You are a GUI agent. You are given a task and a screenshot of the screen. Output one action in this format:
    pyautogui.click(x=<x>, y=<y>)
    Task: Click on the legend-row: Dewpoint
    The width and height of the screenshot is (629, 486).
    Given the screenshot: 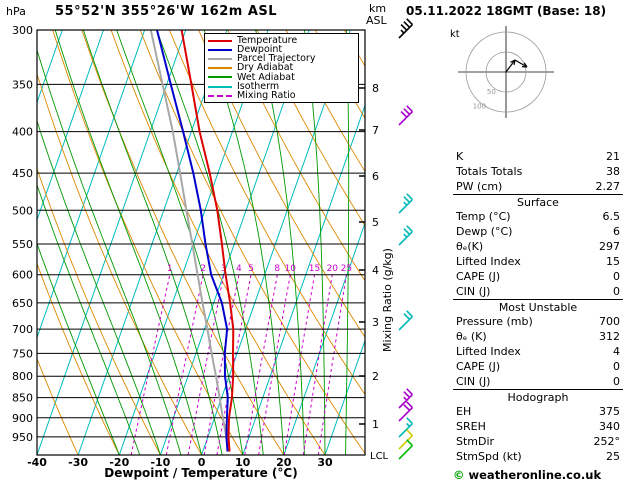 What is the action you would take?
    pyautogui.click(x=281, y=49)
    